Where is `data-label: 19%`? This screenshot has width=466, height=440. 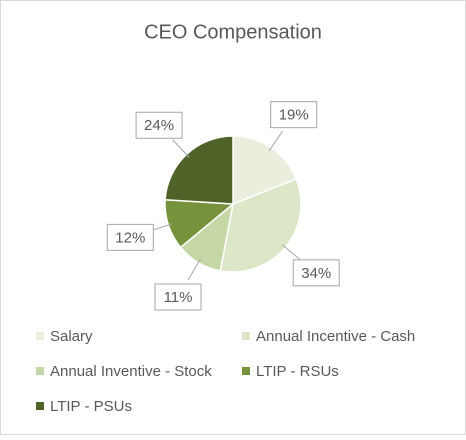 data-label: 19% is located at coordinates (294, 115).